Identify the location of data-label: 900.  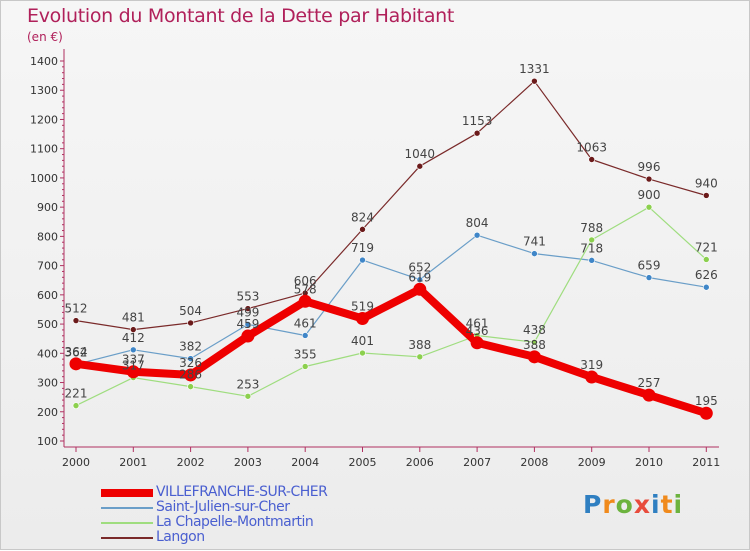
(649, 195).